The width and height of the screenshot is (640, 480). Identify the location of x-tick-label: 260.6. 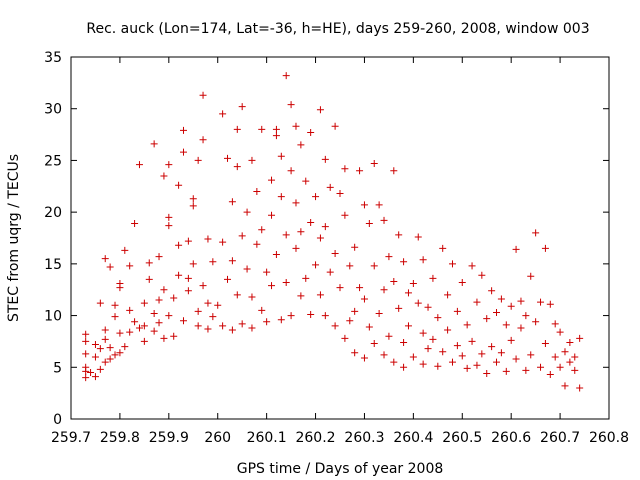
(511, 438).